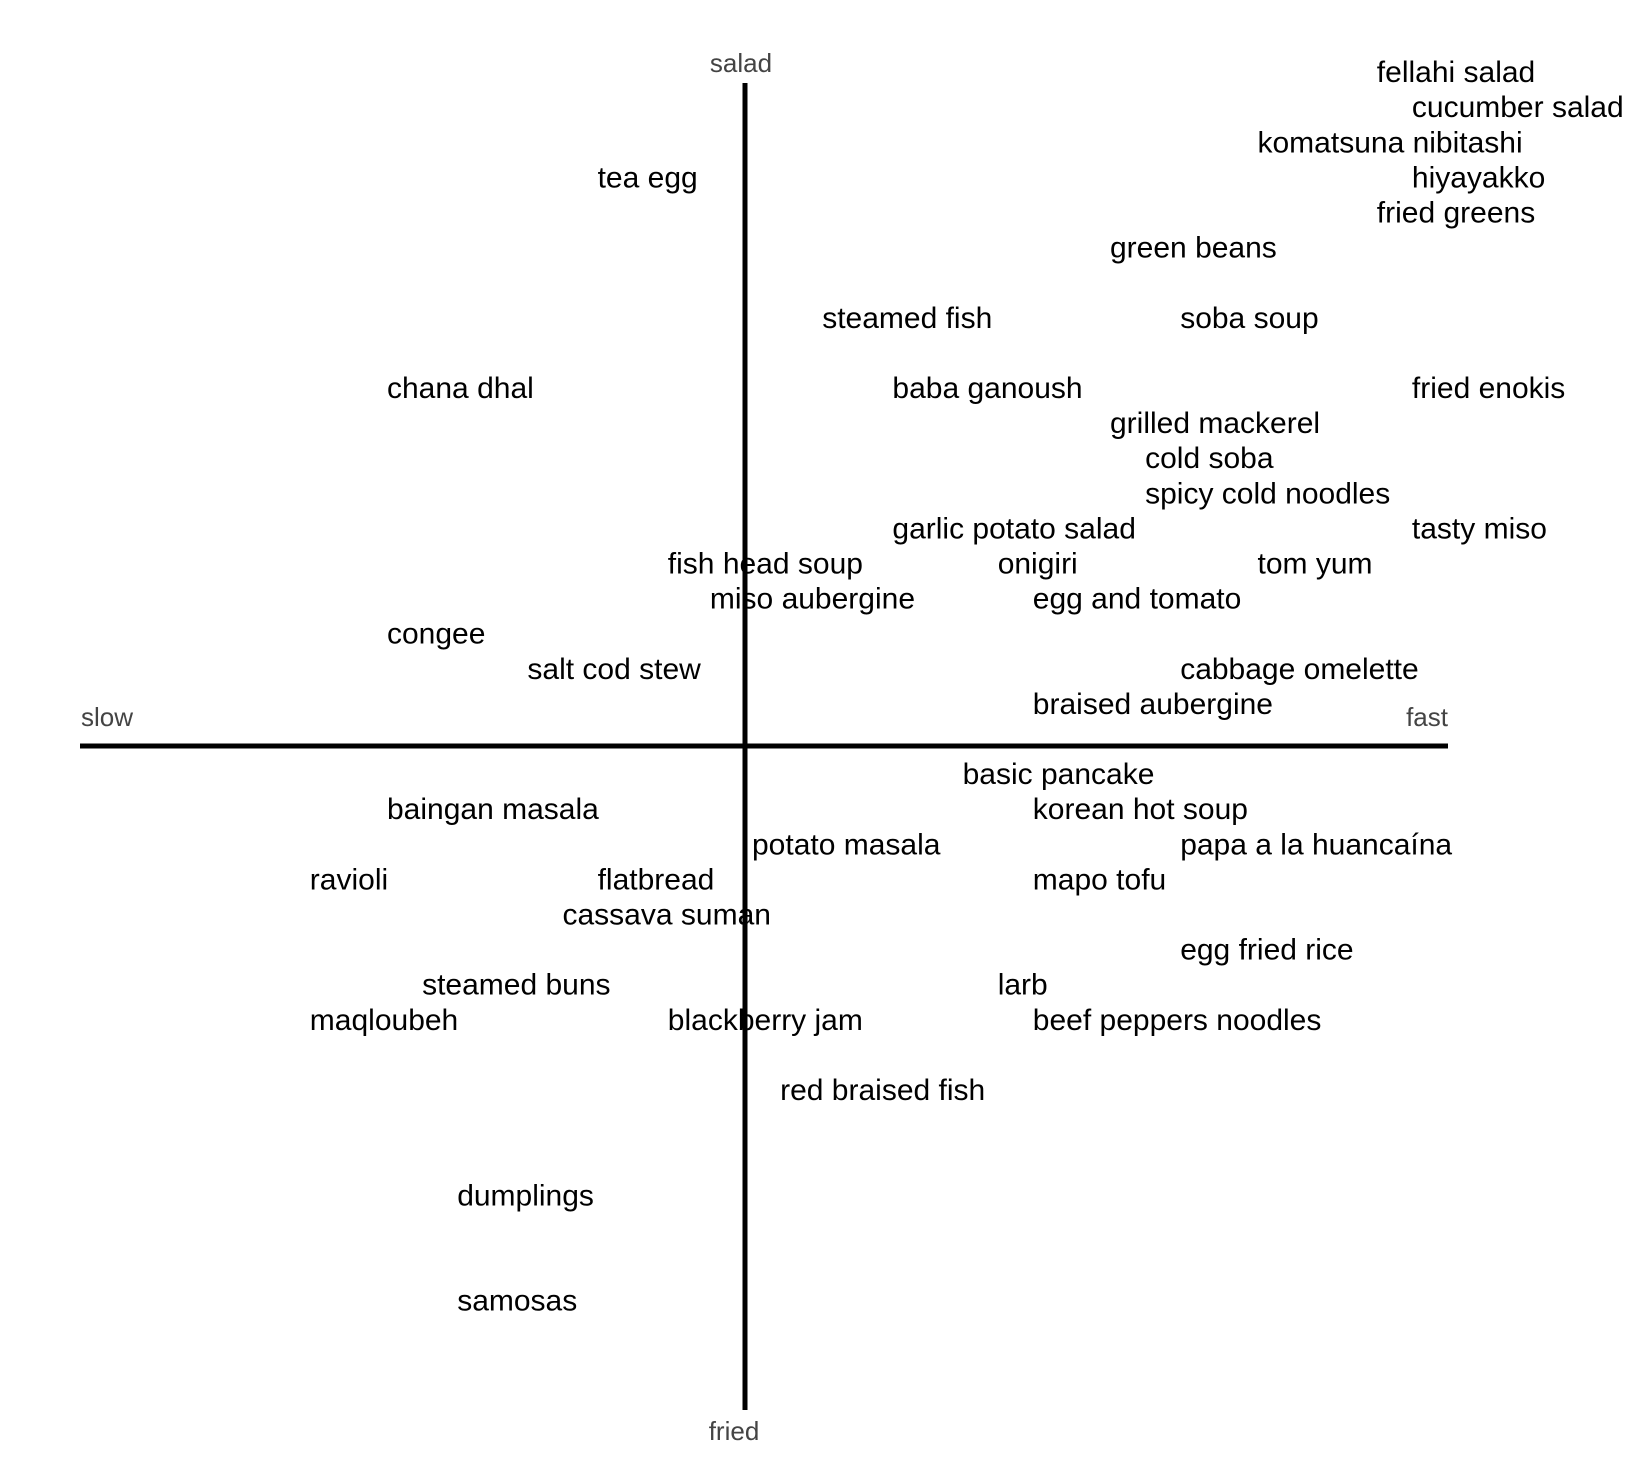 The image size is (1639, 1482). Describe the element at coordinates (846, 844) in the screenshot. I see `dish-label: potato masala` at that location.